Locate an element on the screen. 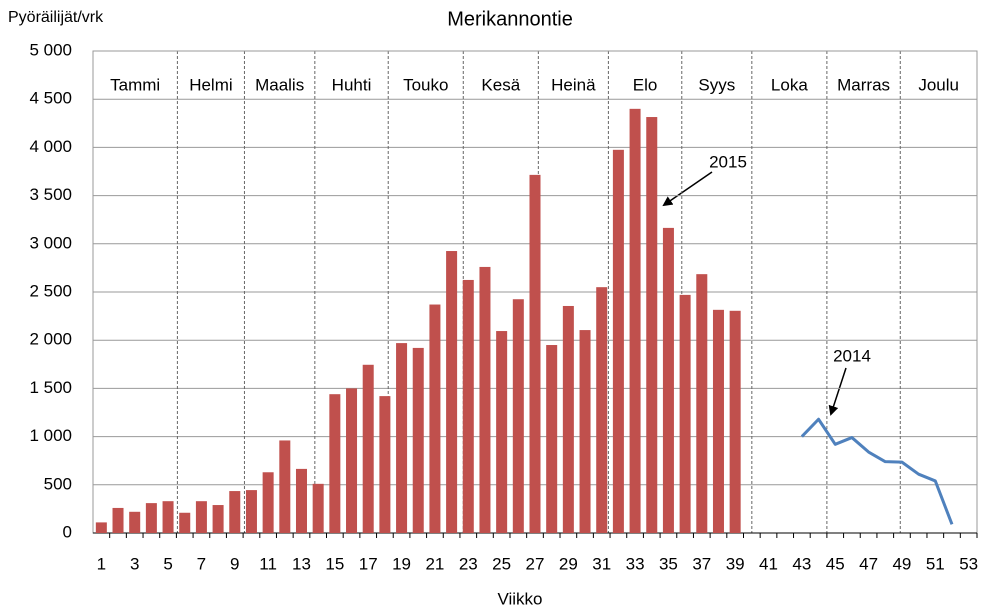 This screenshot has height=614, width=985. x-tick-label: 9 is located at coordinates (234, 563).